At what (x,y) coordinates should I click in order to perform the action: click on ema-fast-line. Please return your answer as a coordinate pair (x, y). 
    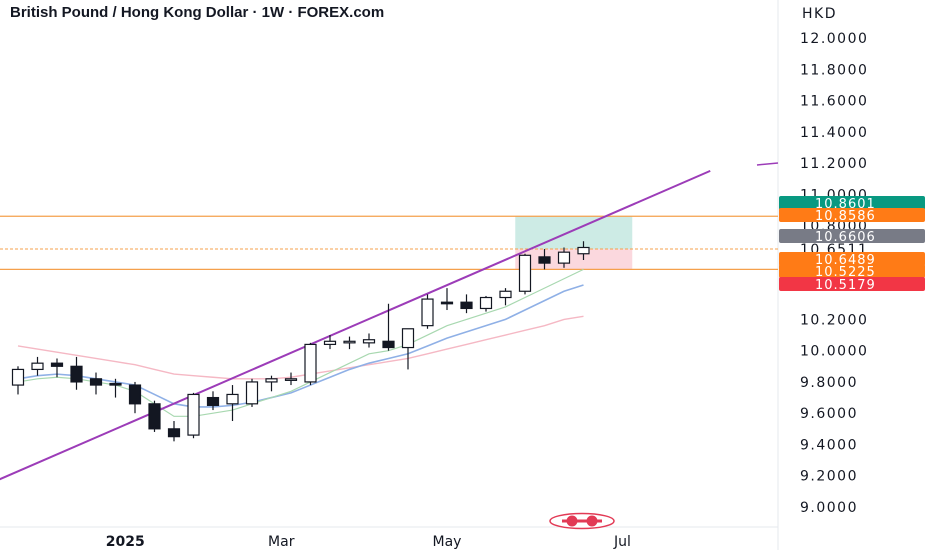
    Looking at the image, I should click on (300, 346).